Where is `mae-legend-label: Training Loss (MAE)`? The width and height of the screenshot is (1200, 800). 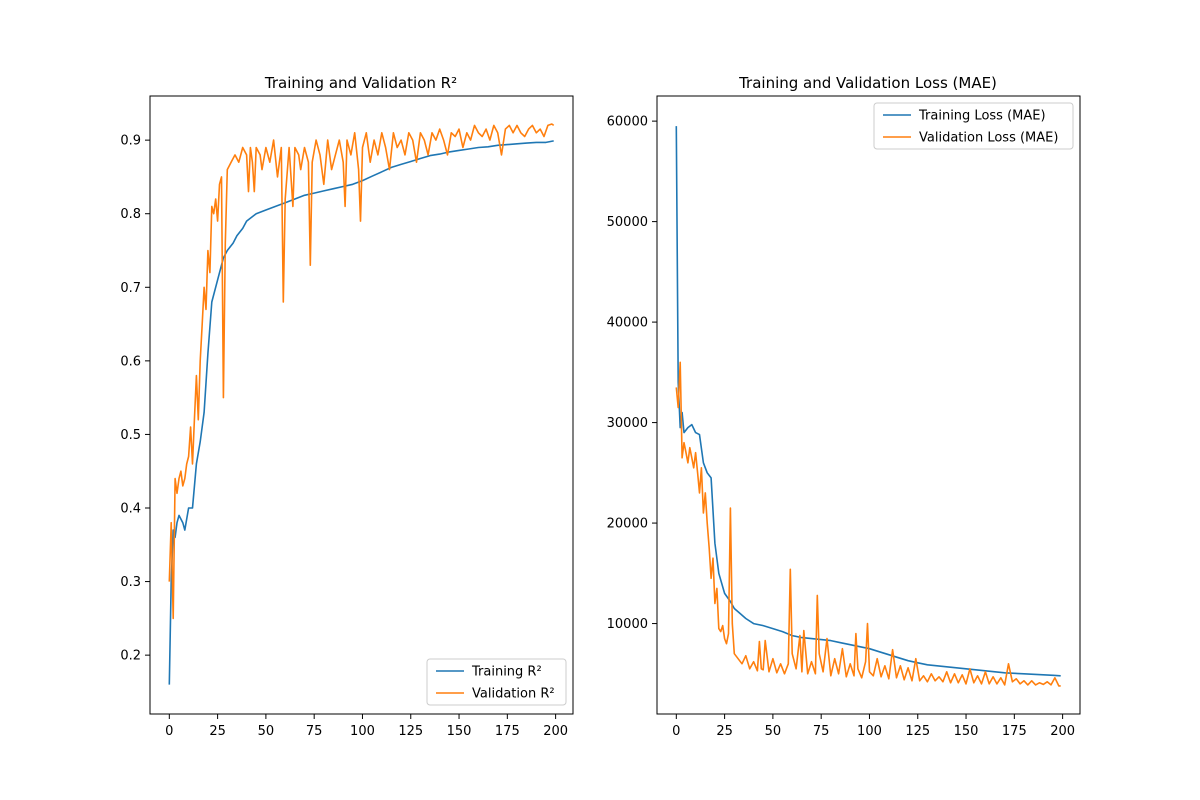 mae-legend-label: Training Loss (MAE) is located at coordinates (982, 116).